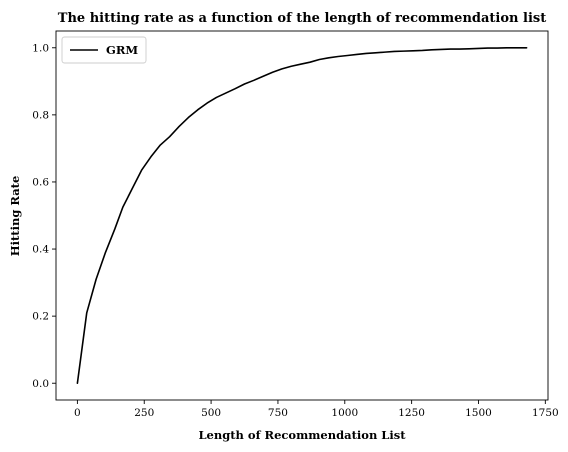  I want to click on y-tick-label: 0.0, so click(40, 384).